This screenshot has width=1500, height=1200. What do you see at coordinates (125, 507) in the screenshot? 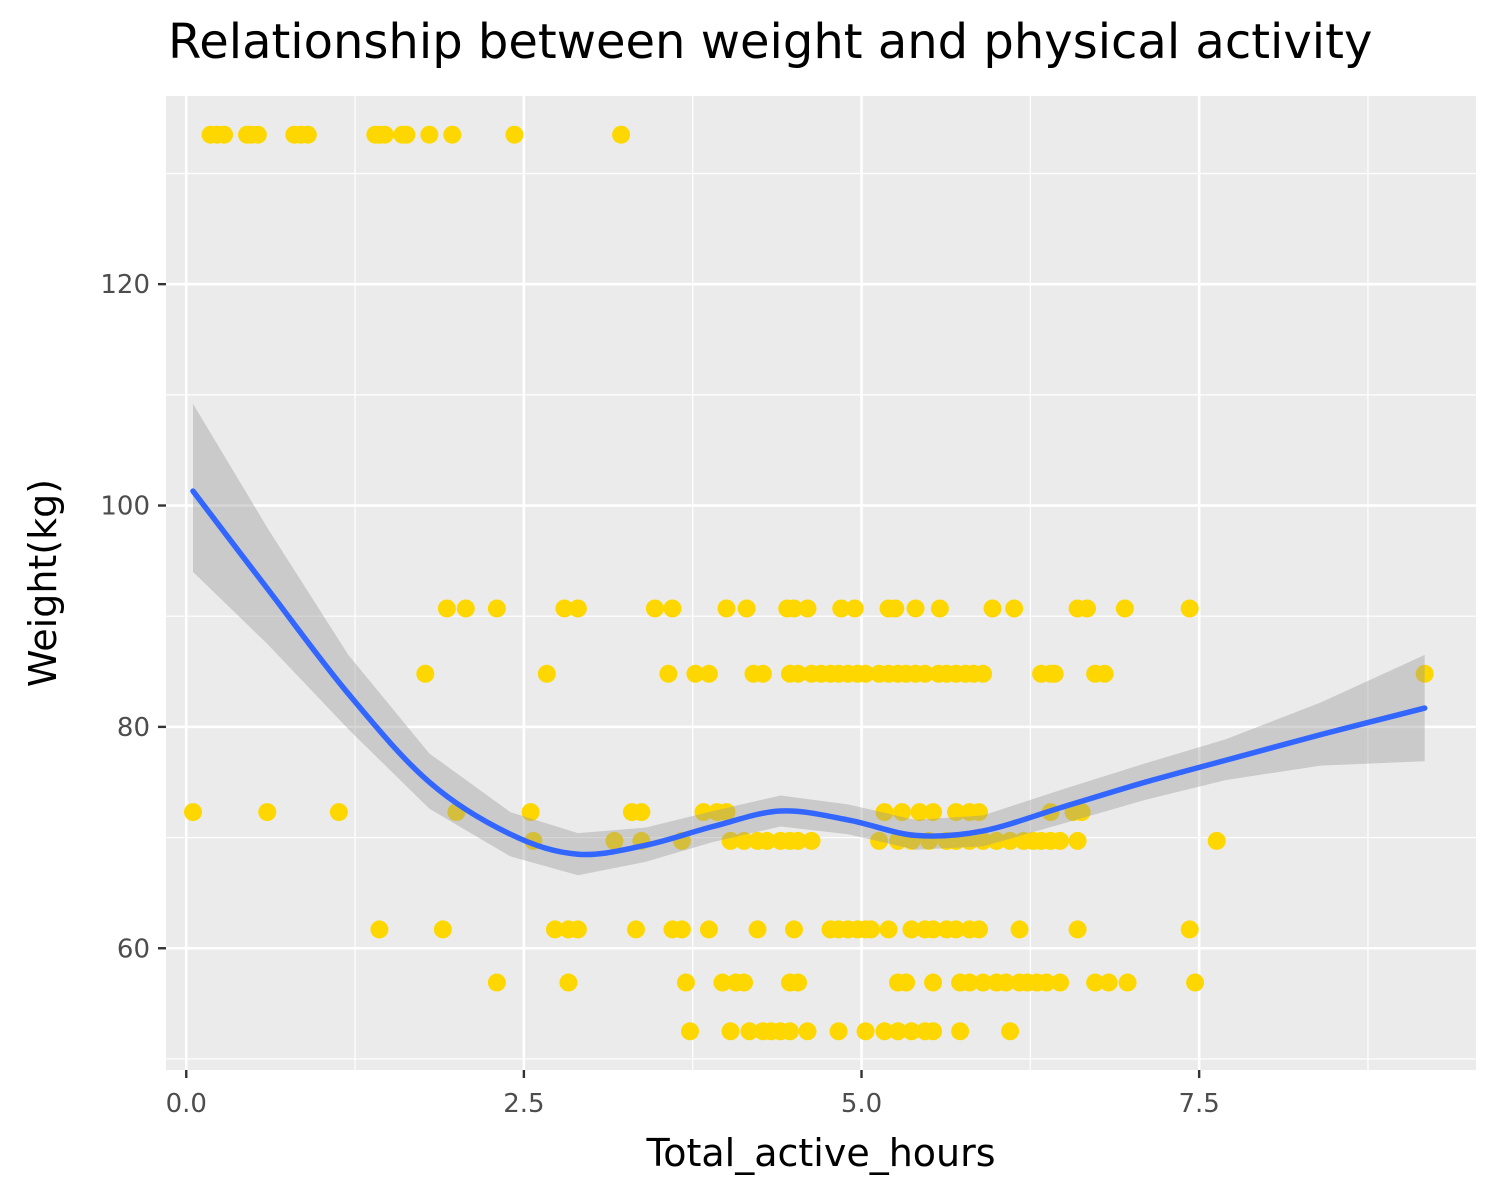
I see `y-tick-label: 100` at bounding box center [125, 507].